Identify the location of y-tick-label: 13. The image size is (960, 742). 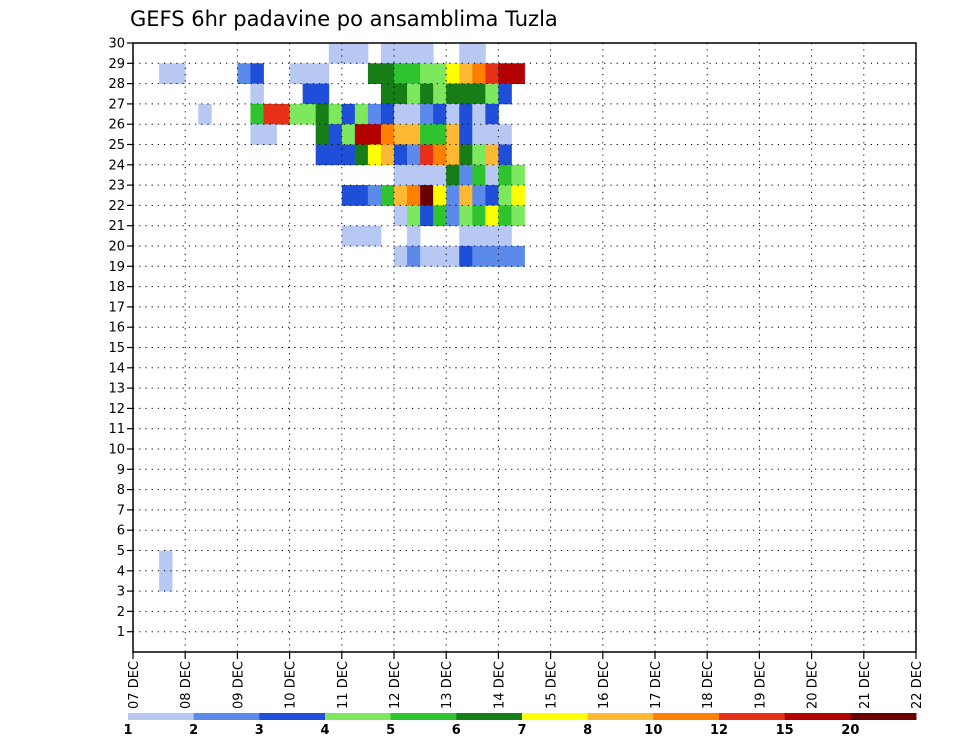
(116, 389).